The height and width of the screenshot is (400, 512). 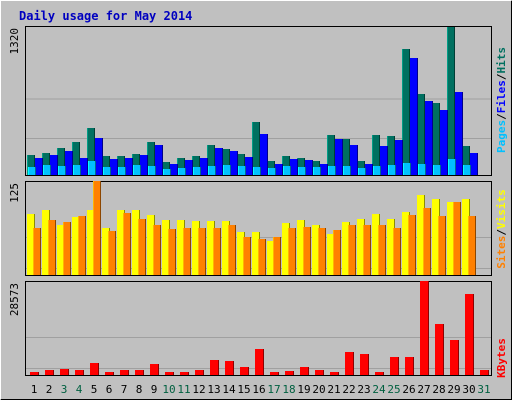 What do you see at coordinates (501, 358) in the screenshot?
I see `legend-item-kbytes: KBytes` at bounding box center [501, 358].